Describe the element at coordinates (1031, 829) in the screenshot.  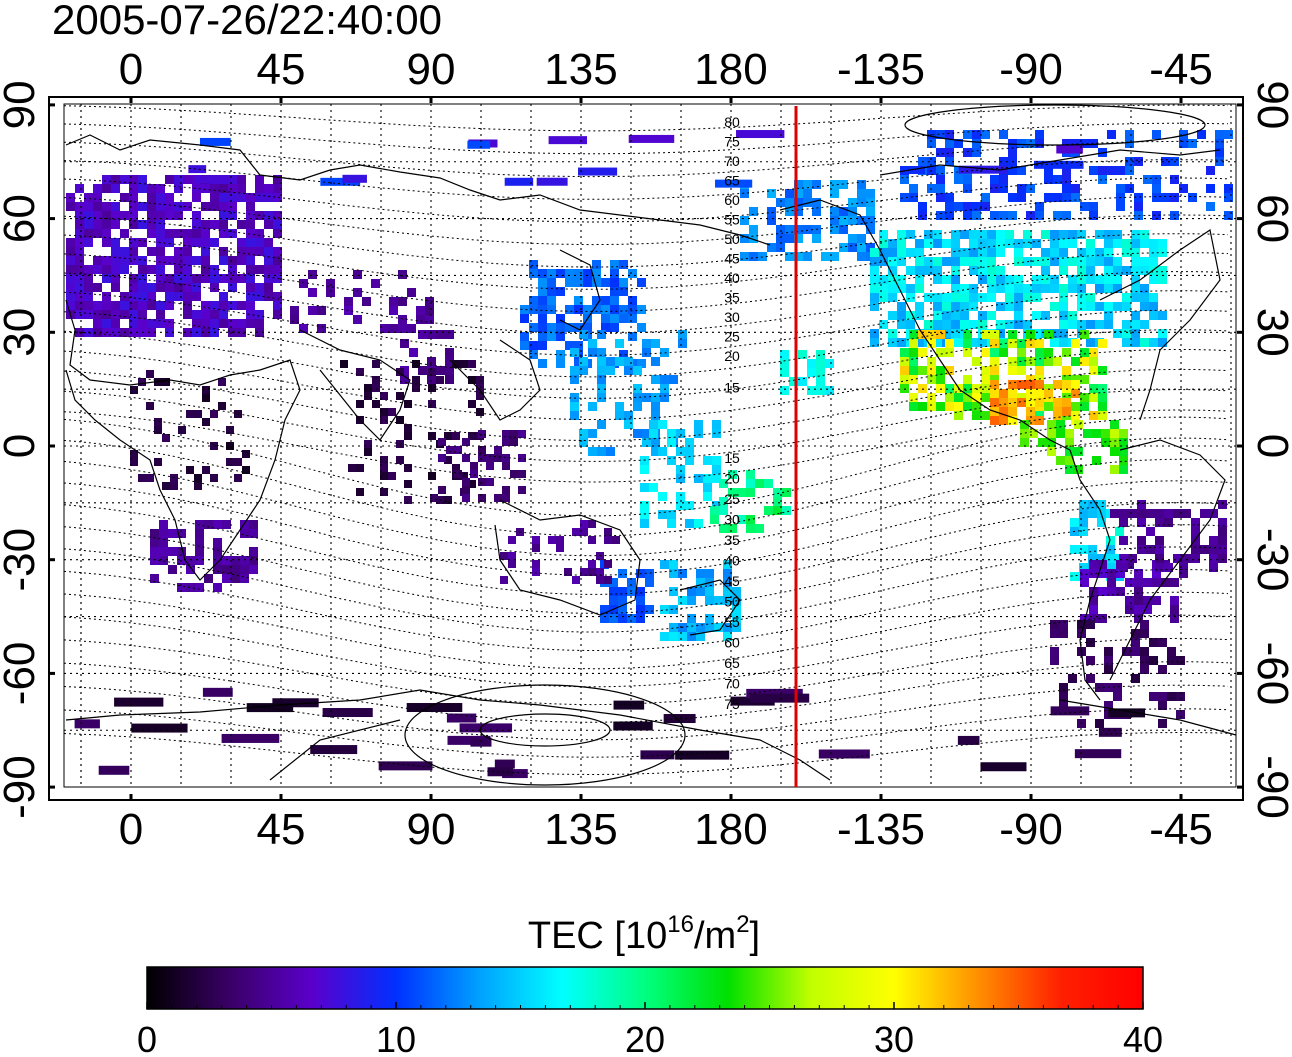
I see `bottom-lon-tick-6: -90` at that location.